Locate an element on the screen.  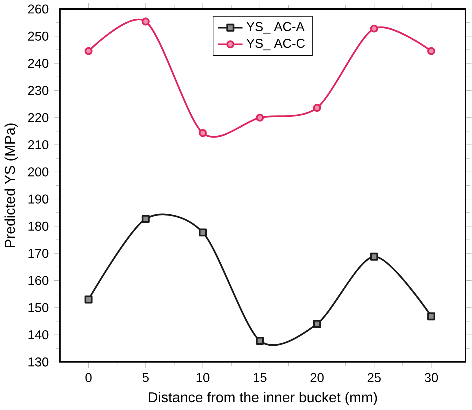
x-tick-label: 5 is located at coordinates (145, 377).